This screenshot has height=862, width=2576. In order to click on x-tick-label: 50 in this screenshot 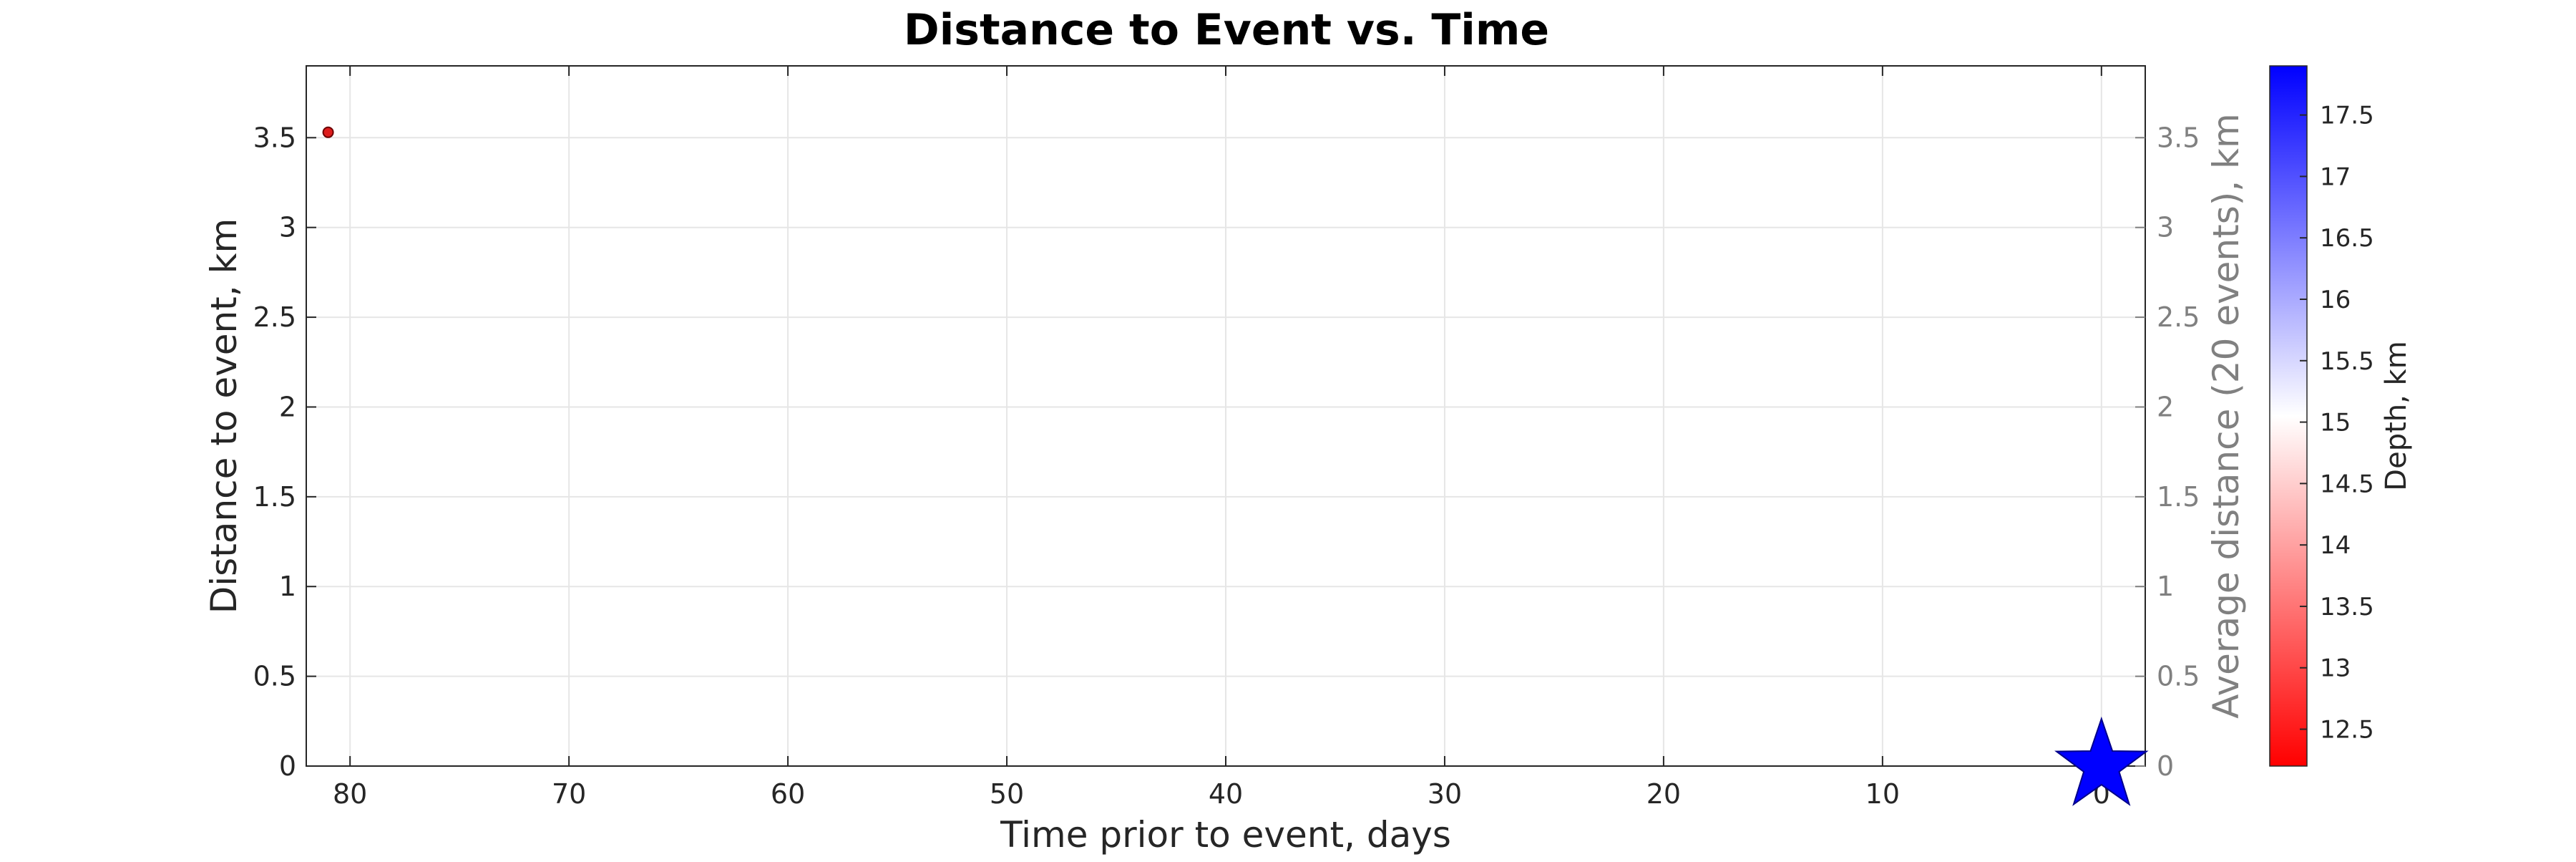, I will do `click(1007, 794)`.